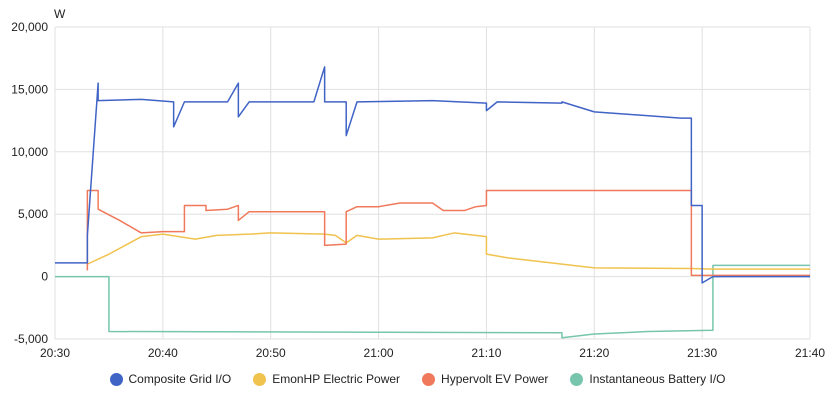 This screenshot has width=835, height=407. What do you see at coordinates (29, 27) in the screenshot?
I see `y-tick-label: 20,000` at bounding box center [29, 27].